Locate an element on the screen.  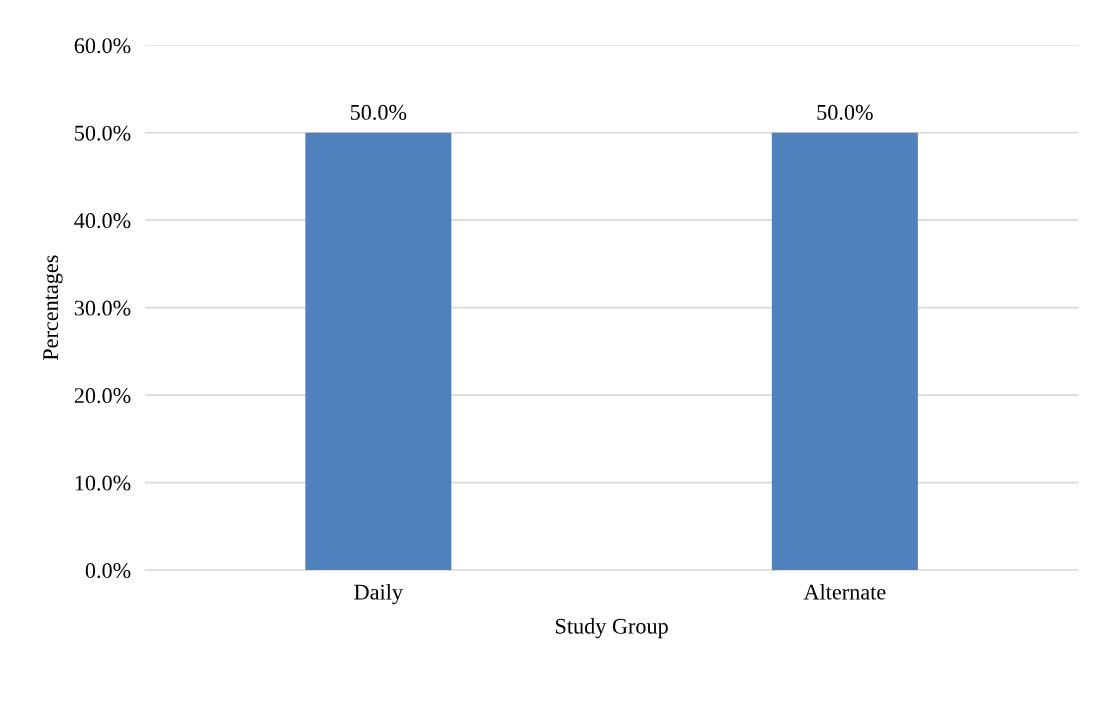
y-tick-label: 20.0% is located at coordinates (102, 396).